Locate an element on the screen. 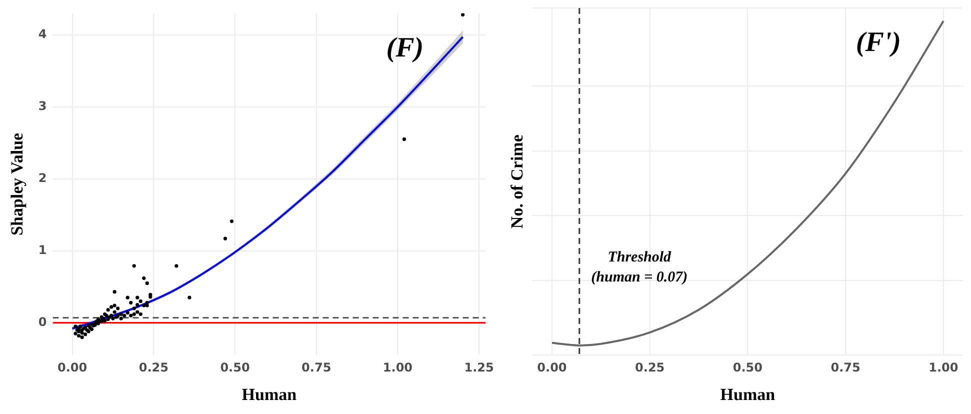 Image resolution: width=971 pixels, height=414 pixels. y-axis-title: Shapley Value is located at coordinates (17, 184).